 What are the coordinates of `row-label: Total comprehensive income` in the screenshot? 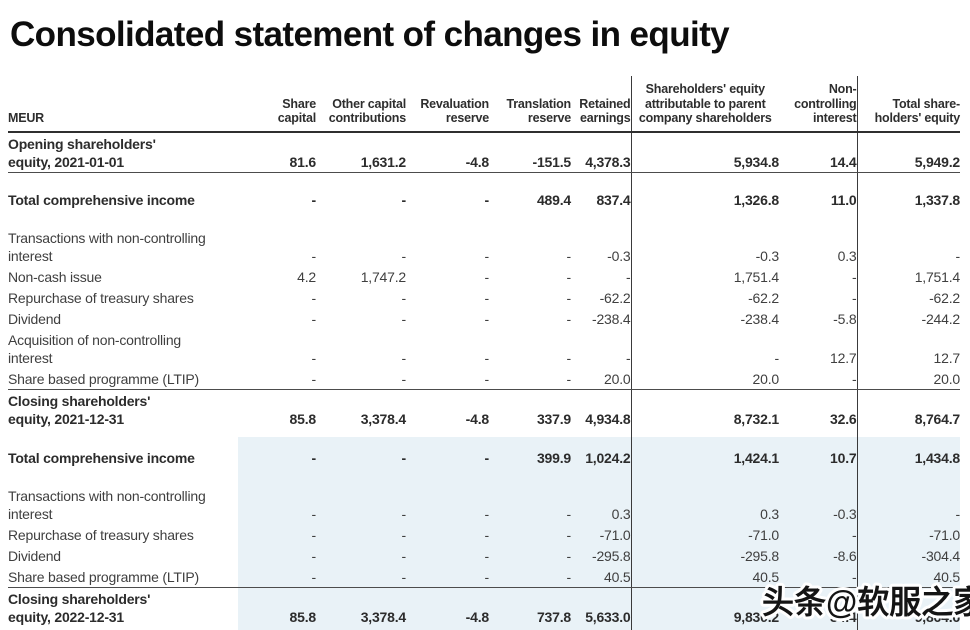 It's located at (101, 457).